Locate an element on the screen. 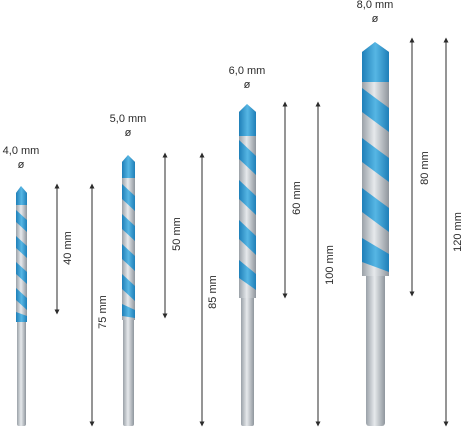 This screenshot has width=464, height=431. working-length-label: 60 mm is located at coordinates (297, 198).